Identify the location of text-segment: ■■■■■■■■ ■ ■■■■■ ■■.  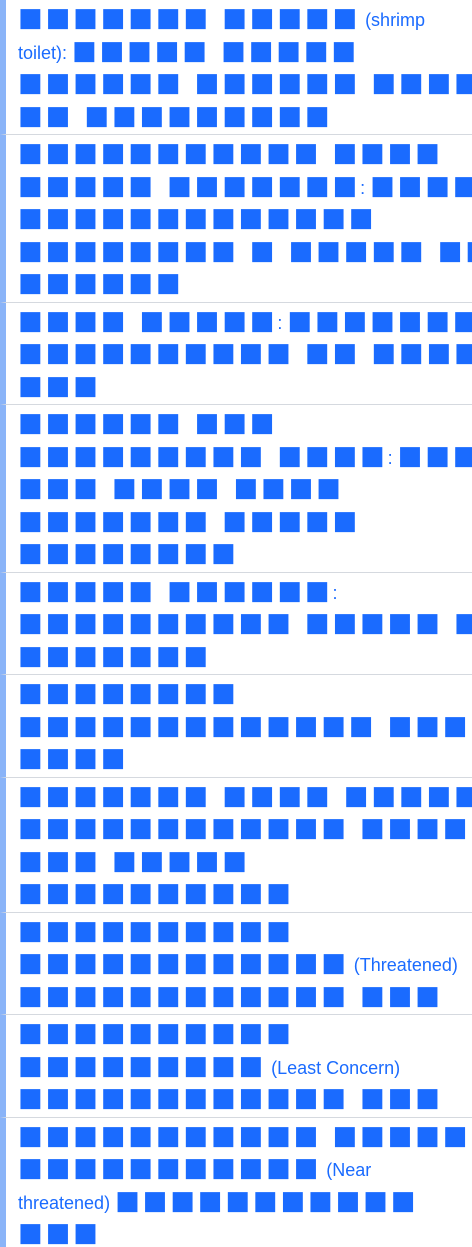
(245, 250).